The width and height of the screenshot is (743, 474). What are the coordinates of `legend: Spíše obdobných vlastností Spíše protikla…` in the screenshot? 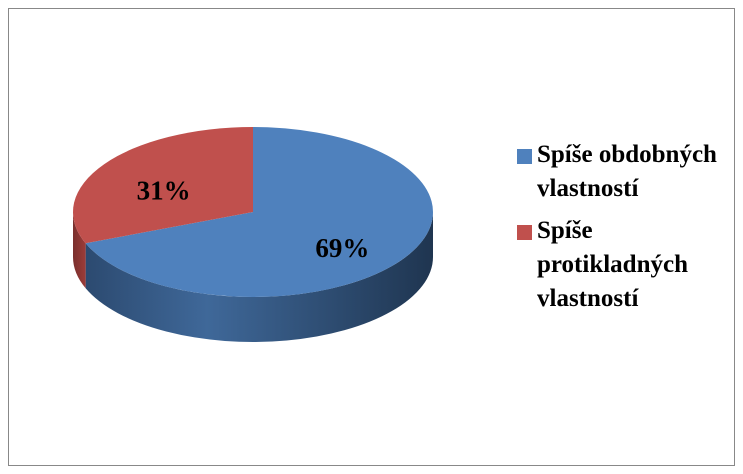 It's located at (624, 231).